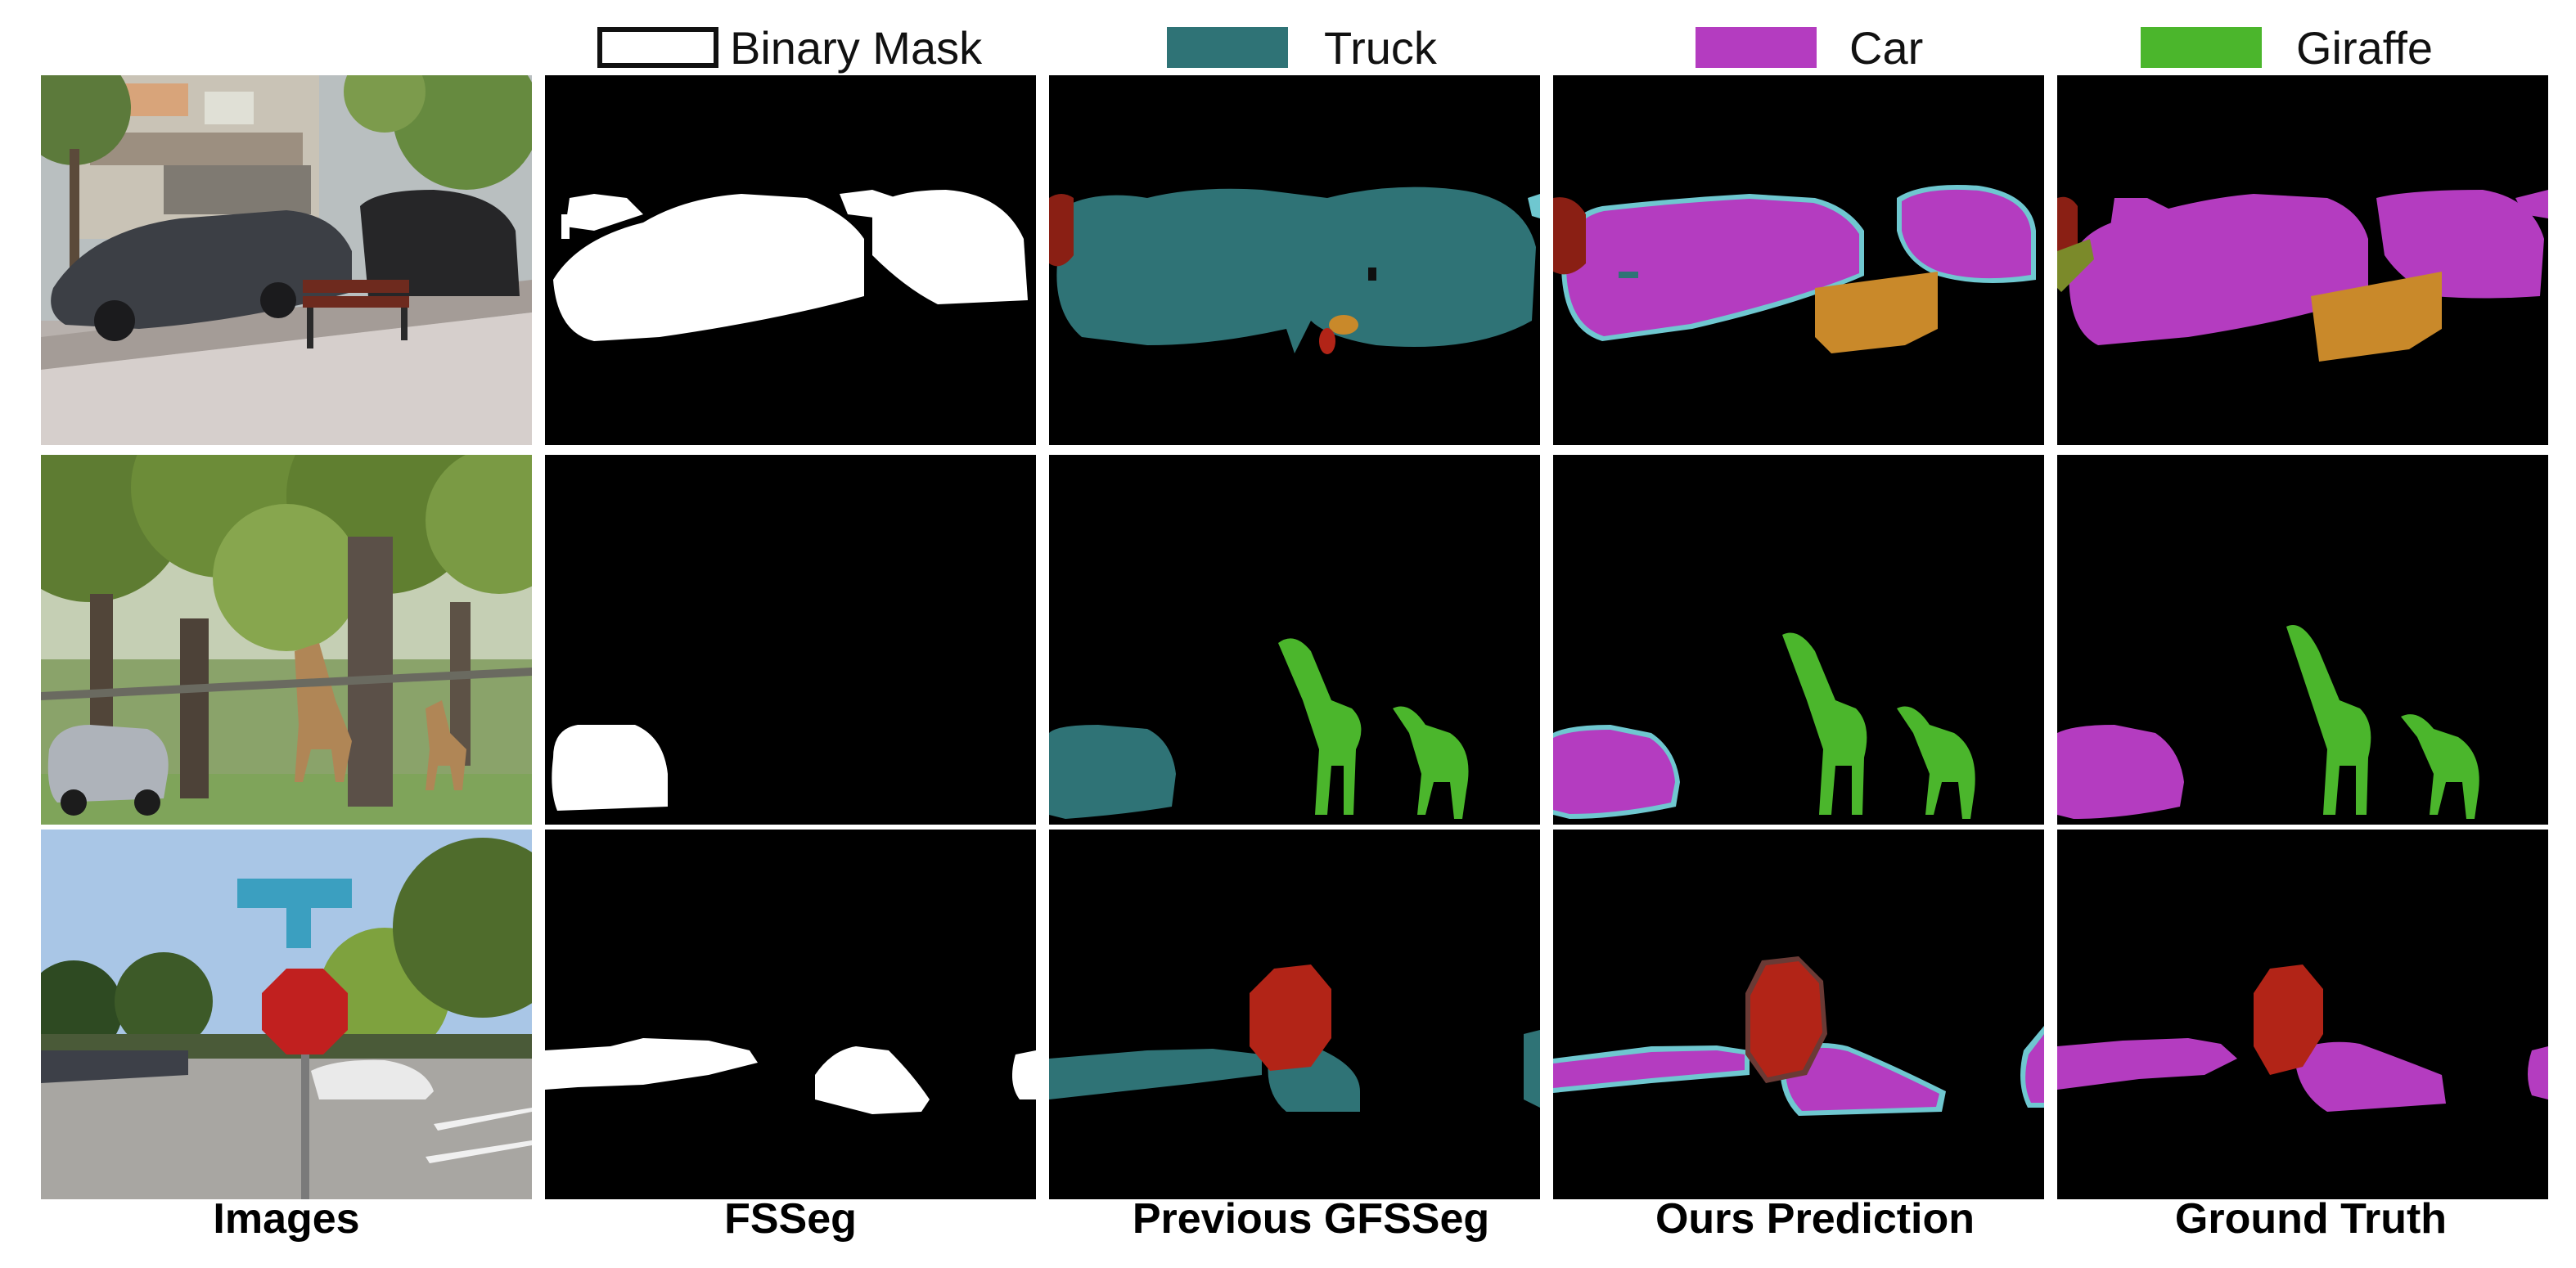 The height and width of the screenshot is (1268, 2576). Describe the element at coordinates (2311, 1219) in the screenshot. I see `col-label-ground-truth: Ground Truth` at that location.